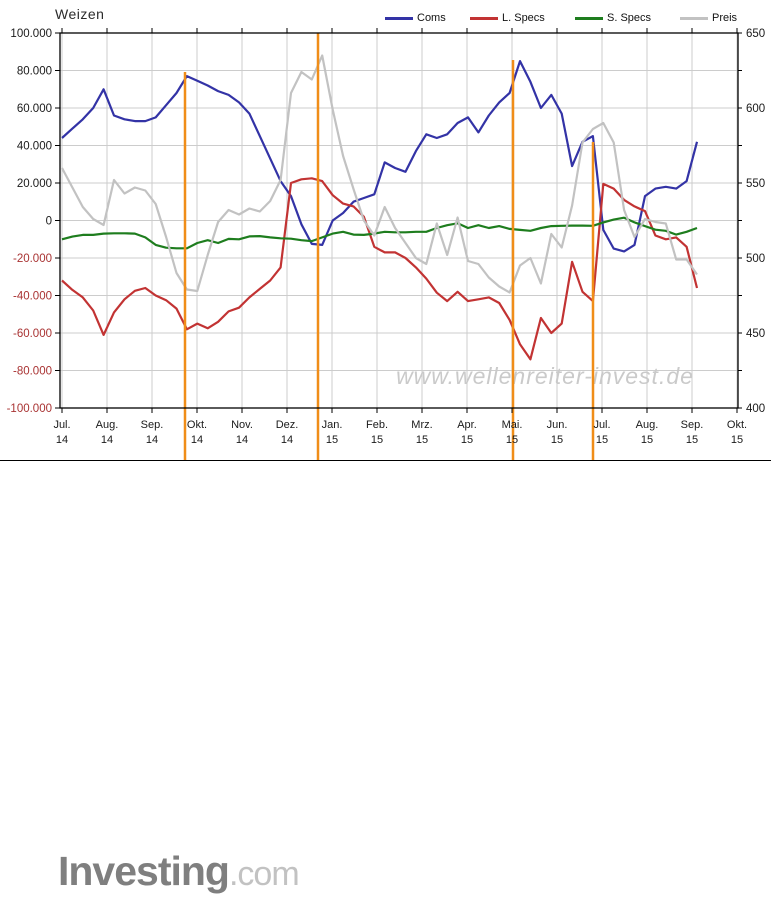 Image resolution: width=771 pixels, height=905 pixels. I want to click on y-left-tick-label: 0, so click(49, 222).